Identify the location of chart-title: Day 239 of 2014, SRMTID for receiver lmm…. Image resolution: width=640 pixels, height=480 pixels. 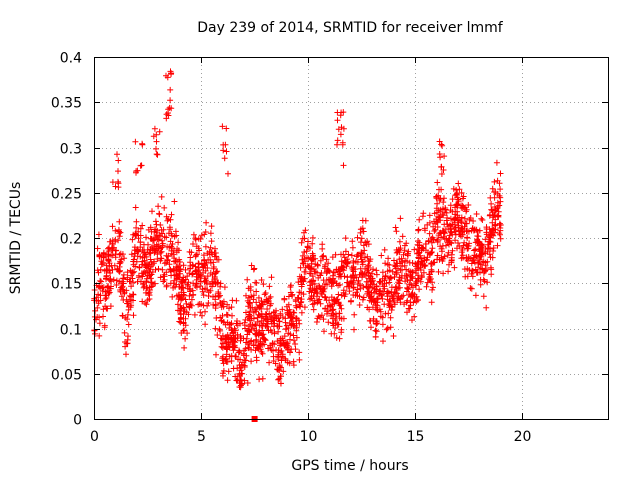
(350, 28).